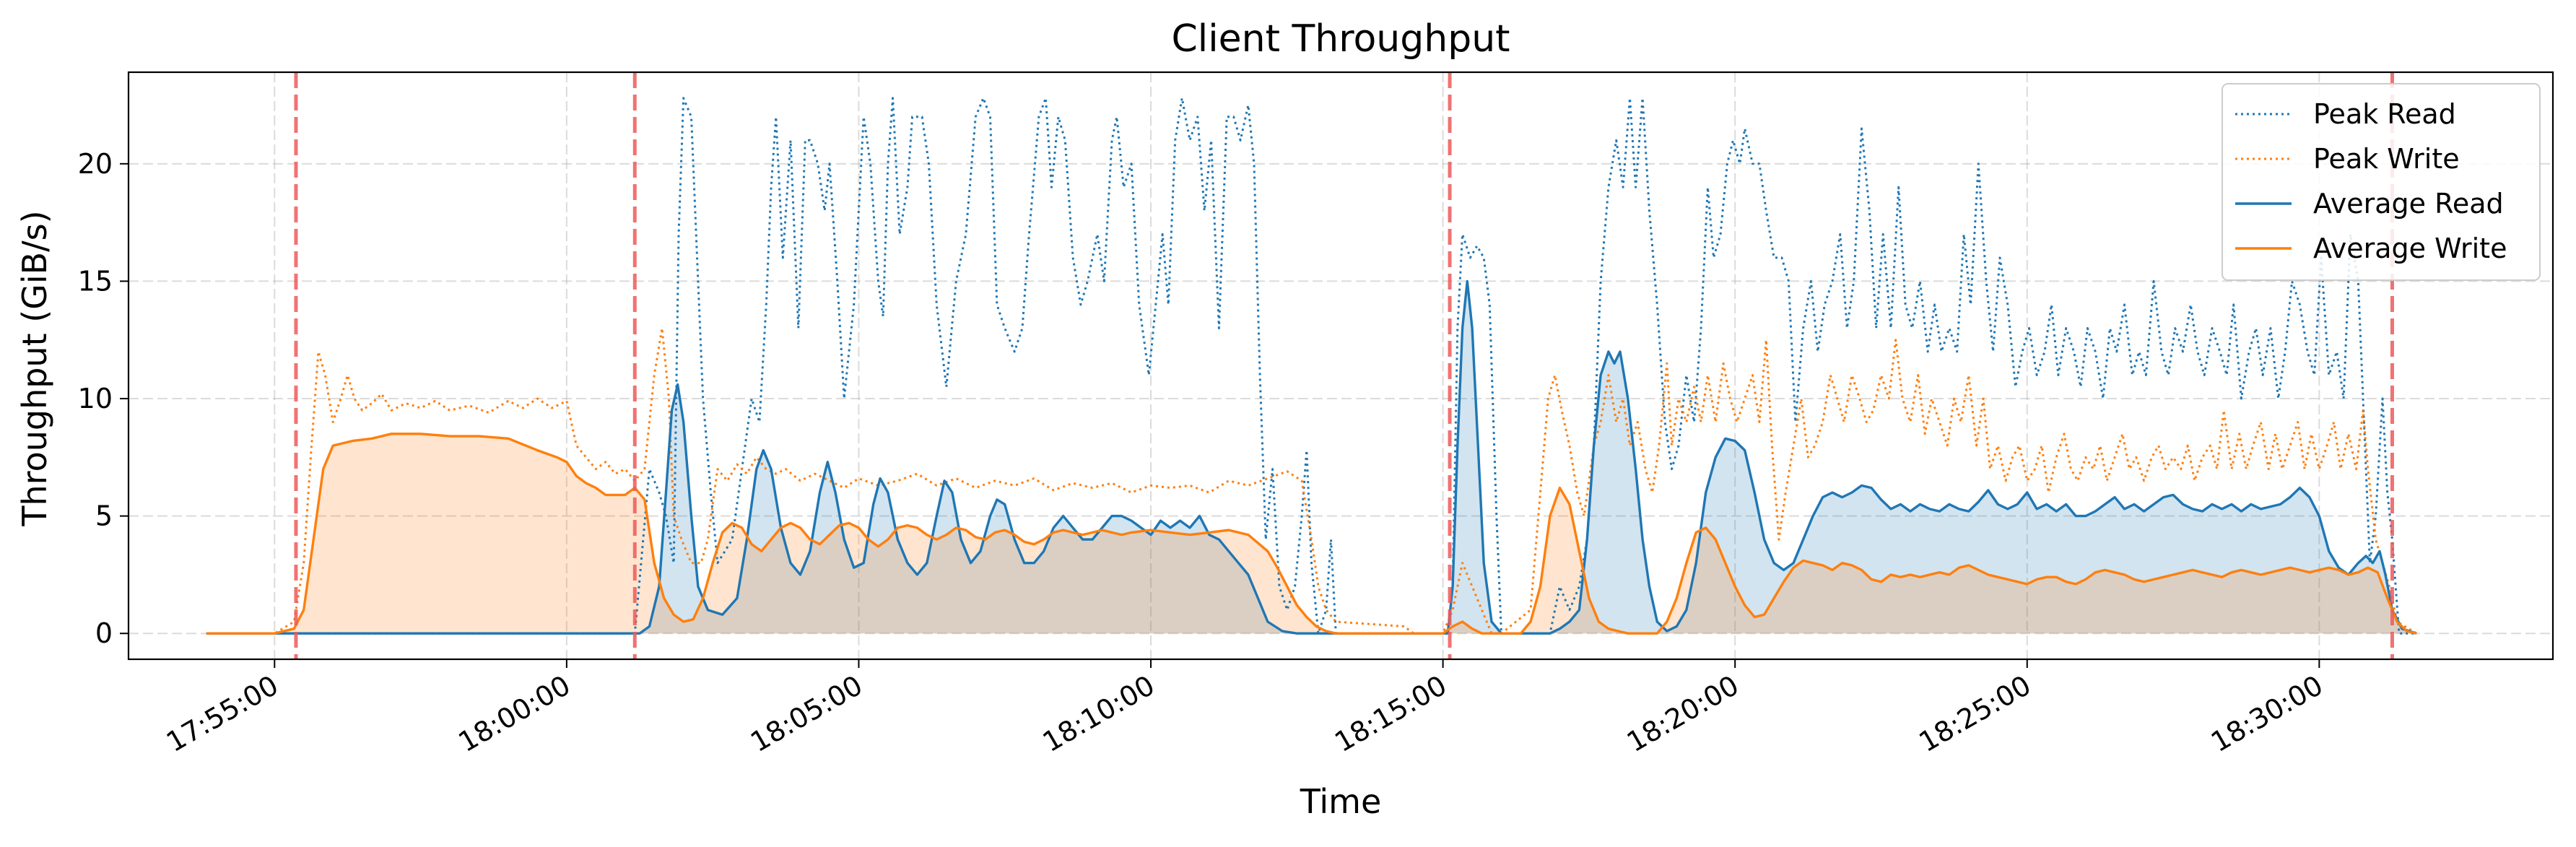 This screenshot has height=847, width=2576. What do you see at coordinates (34, 368) in the screenshot?
I see `y-axis-label: Throughput (GiB/s)` at bounding box center [34, 368].